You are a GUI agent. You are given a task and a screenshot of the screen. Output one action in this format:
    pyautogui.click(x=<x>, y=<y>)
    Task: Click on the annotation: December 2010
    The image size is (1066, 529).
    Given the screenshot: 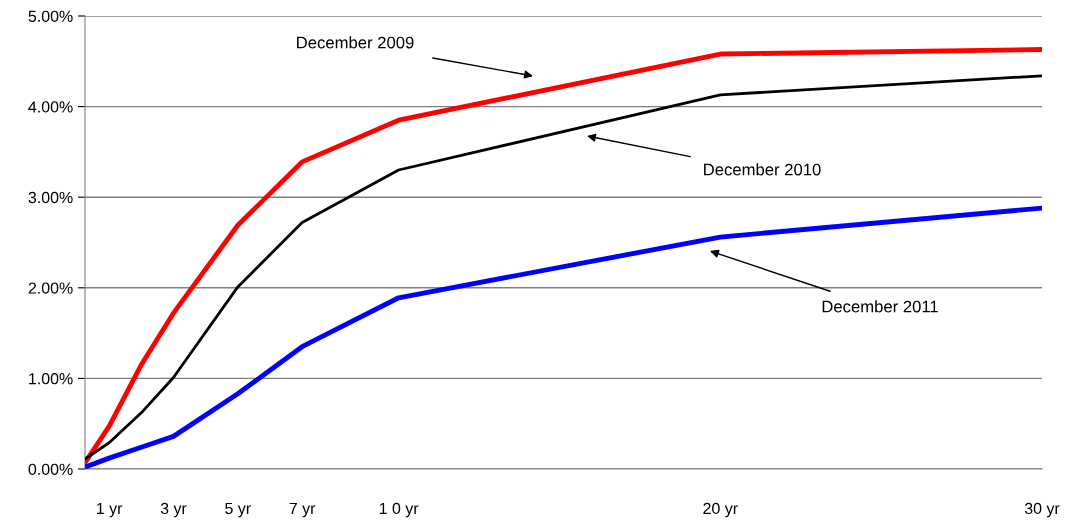 What is the action you would take?
    pyautogui.click(x=762, y=169)
    